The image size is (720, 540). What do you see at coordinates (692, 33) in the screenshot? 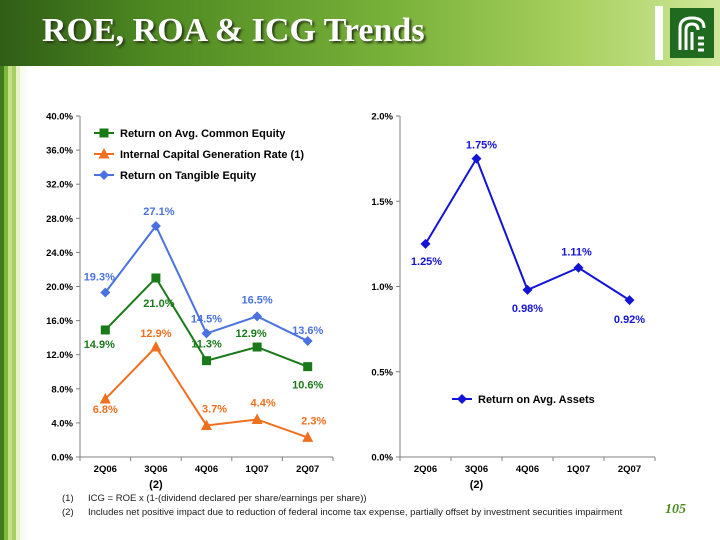
I see `bank-logo-icon` at bounding box center [692, 33].